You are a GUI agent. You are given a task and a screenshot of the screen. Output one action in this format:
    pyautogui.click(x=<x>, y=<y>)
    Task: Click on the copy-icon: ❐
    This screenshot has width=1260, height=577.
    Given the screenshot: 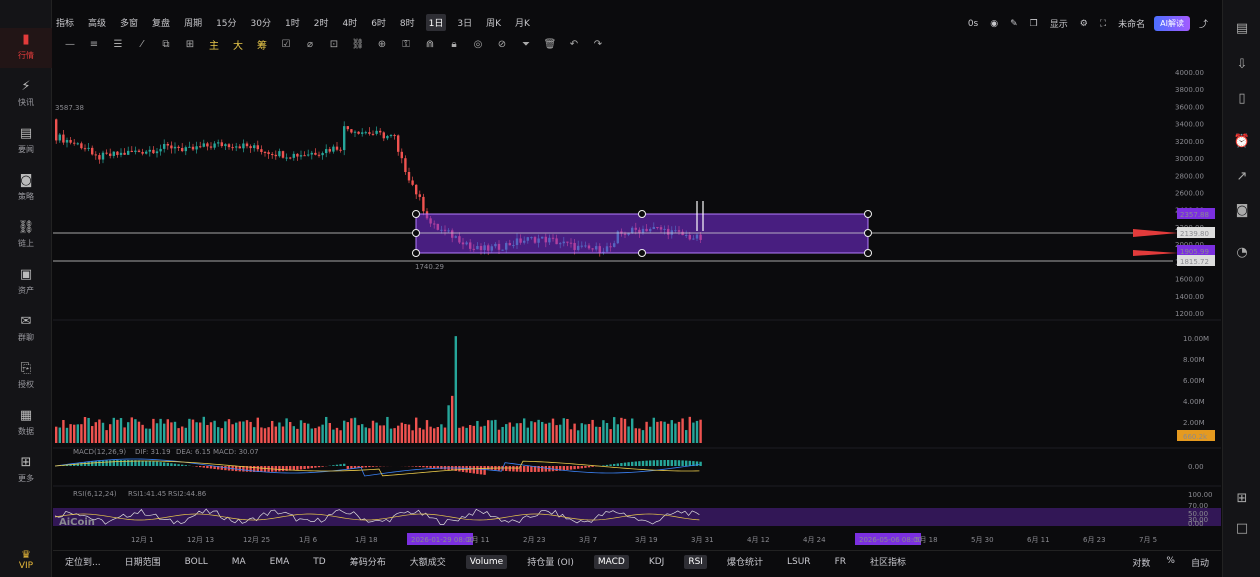 What is the action you would take?
    pyautogui.click(x=1033, y=23)
    